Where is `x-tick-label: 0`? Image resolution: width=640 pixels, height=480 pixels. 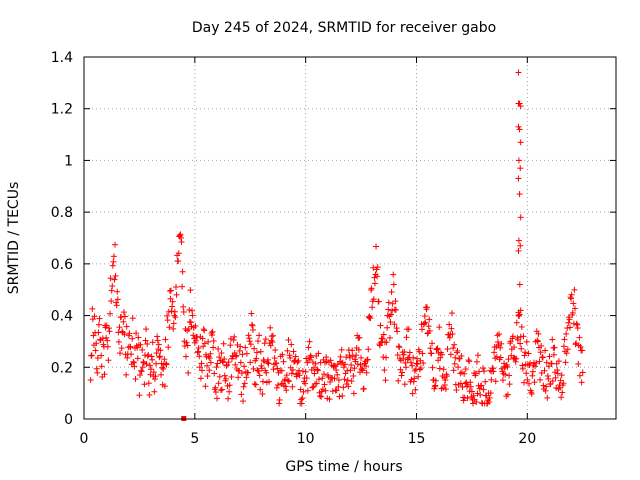
x-tick-label: 0 is located at coordinates (84, 439).